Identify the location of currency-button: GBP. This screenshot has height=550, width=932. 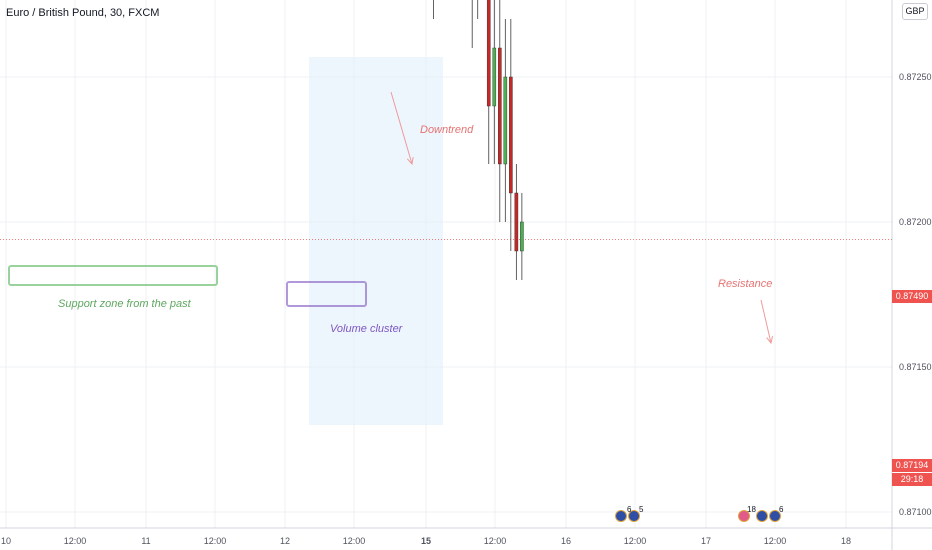
(915, 11).